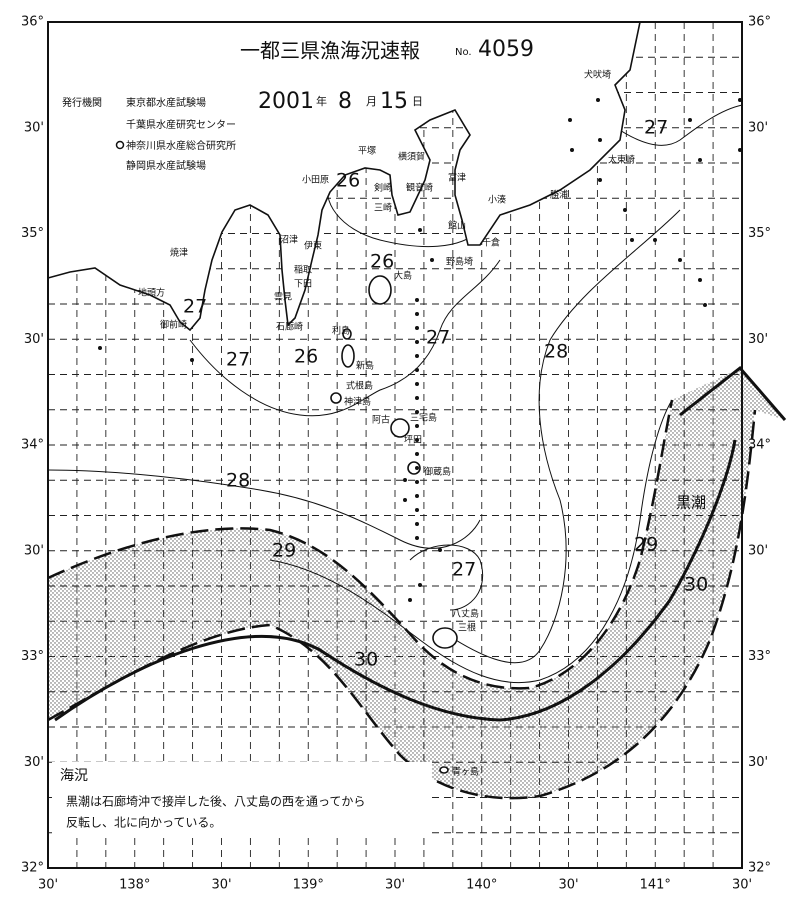  What do you see at coordinates (179, 253) in the screenshot?
I see `place-name: 焼津` at bounding box center [179, 253].